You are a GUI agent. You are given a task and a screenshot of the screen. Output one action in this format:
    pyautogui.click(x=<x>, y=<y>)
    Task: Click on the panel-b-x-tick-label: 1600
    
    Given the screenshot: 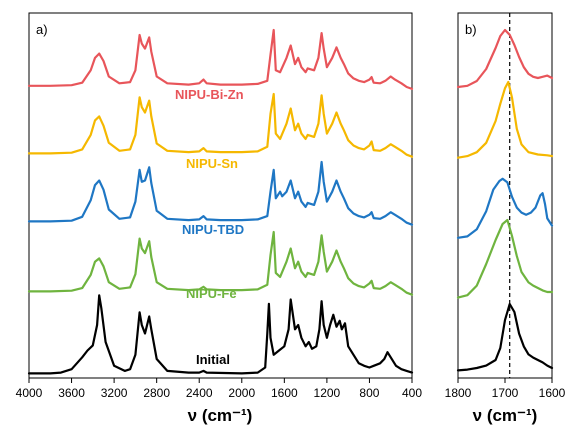 What is the action you would take?
    pyautogui.click(x=552, y=393)
    